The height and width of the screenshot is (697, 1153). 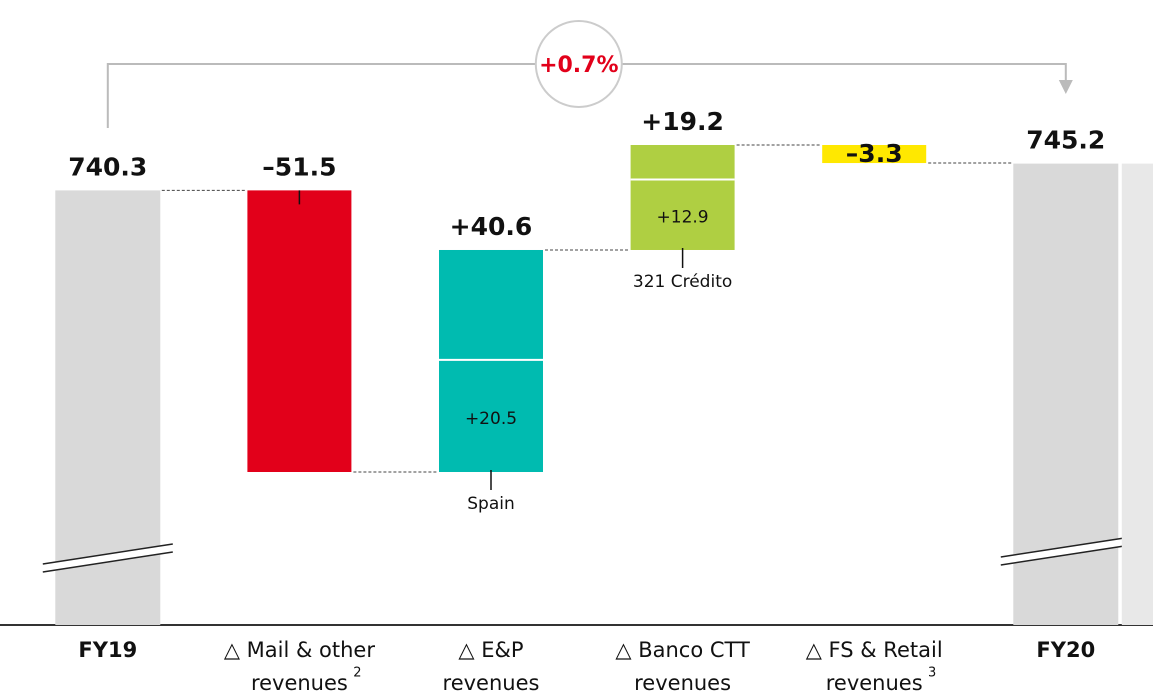 What do you see at coordinates (107, 166) in the screenshot?
I see `value-label: 740.3` at bounding box center [107, 166].